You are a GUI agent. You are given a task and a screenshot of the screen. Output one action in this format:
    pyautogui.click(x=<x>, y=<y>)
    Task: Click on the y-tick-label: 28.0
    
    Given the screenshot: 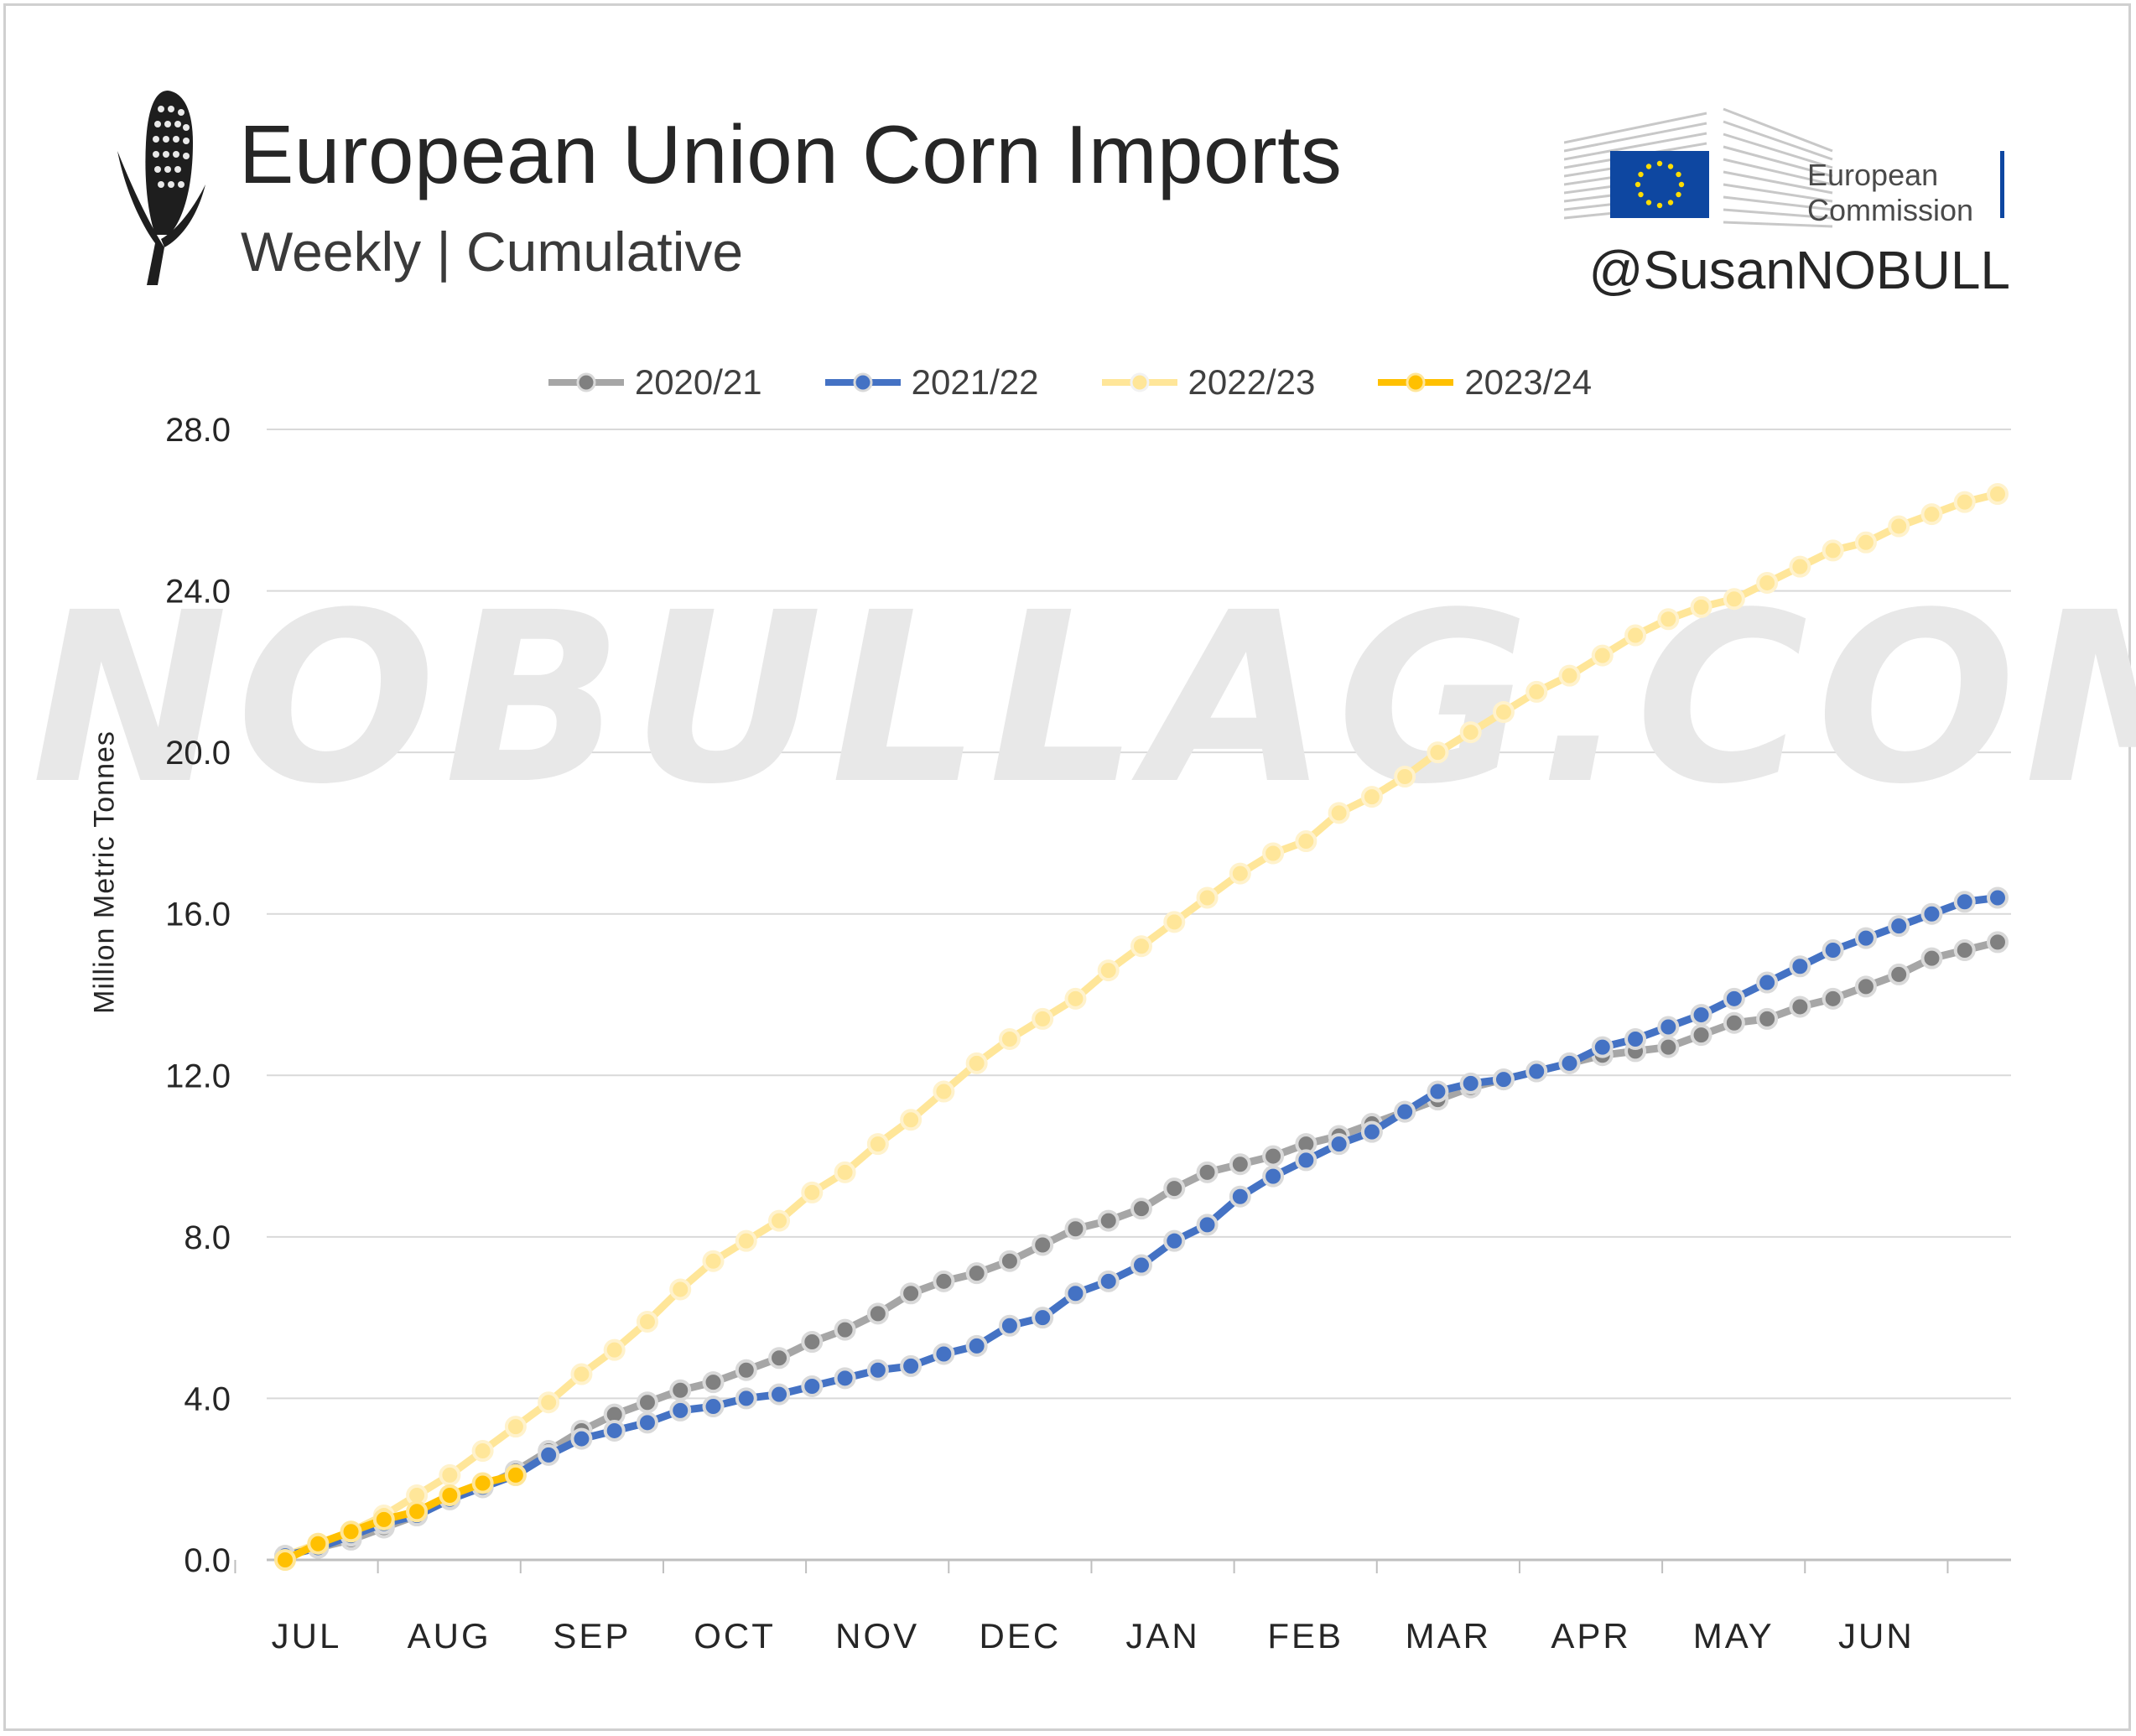 What is the action you would take?
    pyautogui.click(x=198, y=431)
    